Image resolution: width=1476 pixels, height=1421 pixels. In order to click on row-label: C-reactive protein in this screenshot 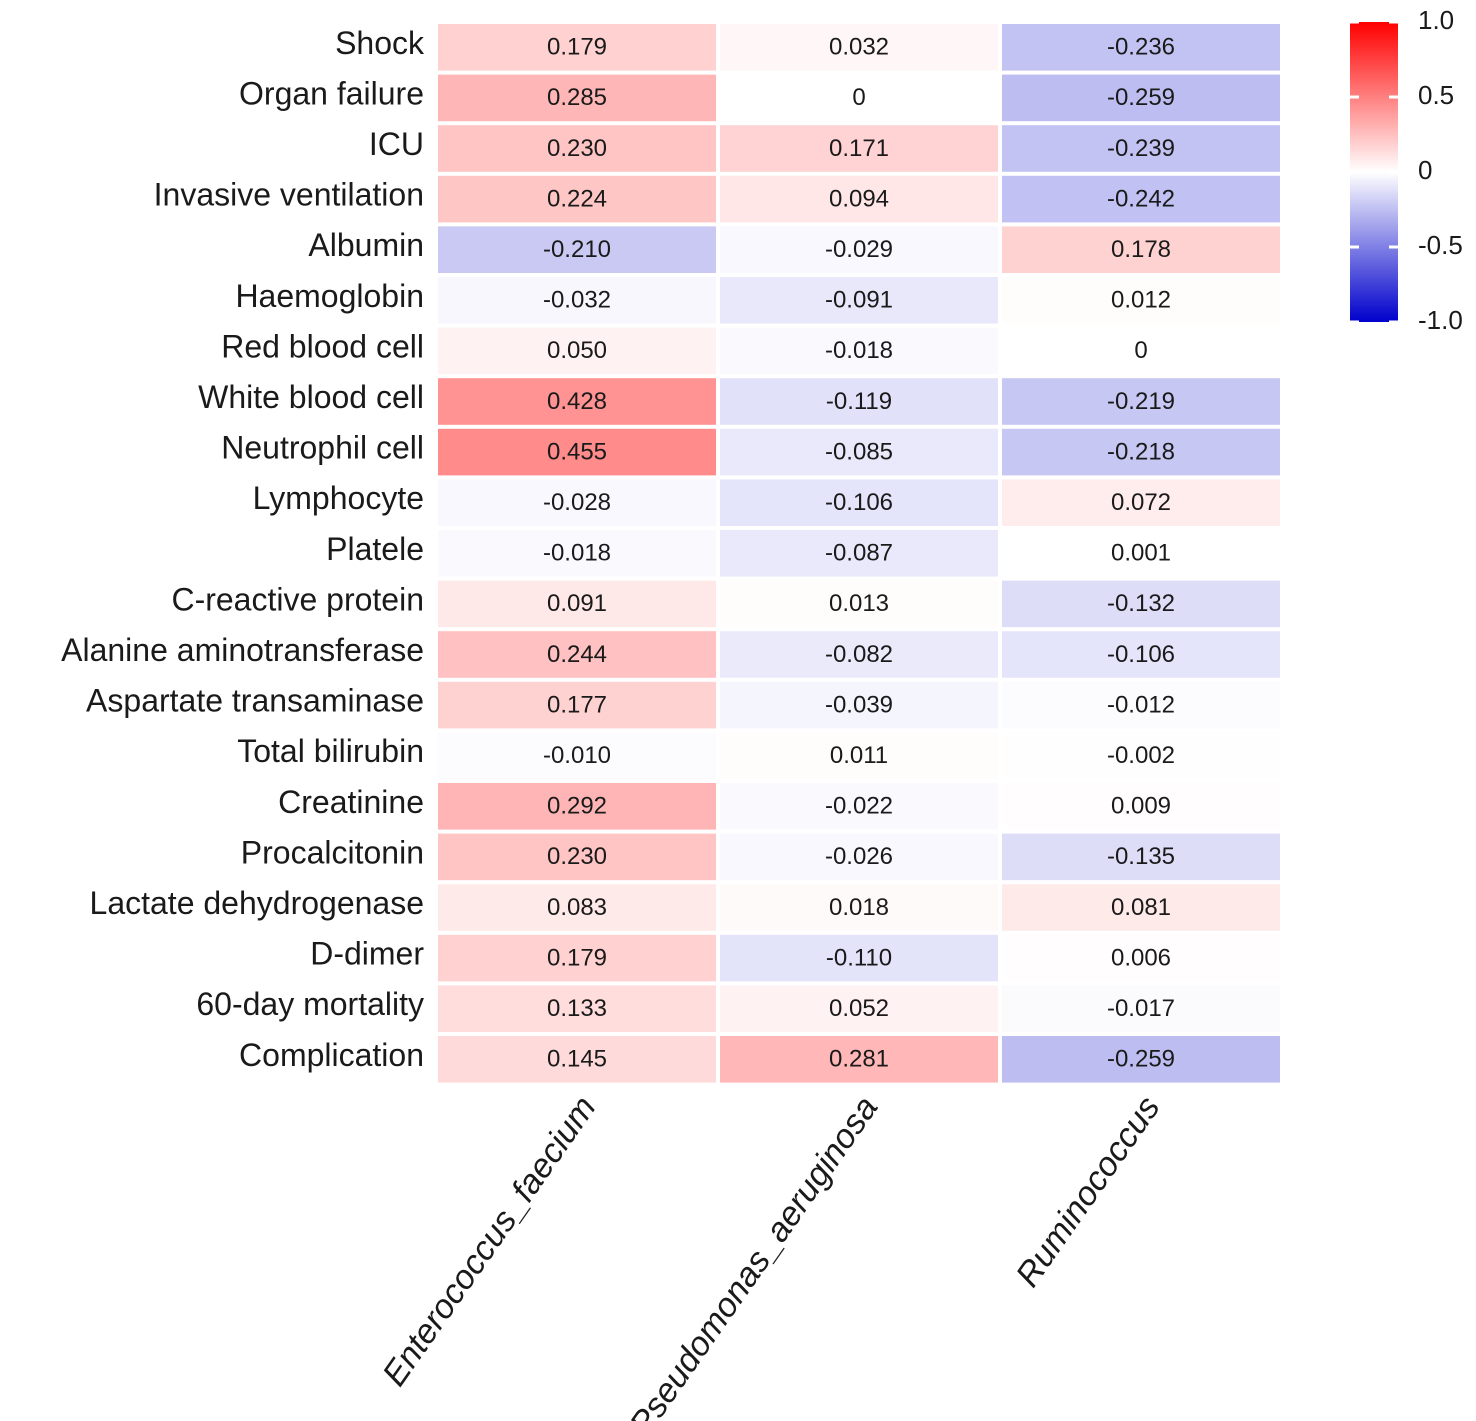, I will do `click(297, 599)`.